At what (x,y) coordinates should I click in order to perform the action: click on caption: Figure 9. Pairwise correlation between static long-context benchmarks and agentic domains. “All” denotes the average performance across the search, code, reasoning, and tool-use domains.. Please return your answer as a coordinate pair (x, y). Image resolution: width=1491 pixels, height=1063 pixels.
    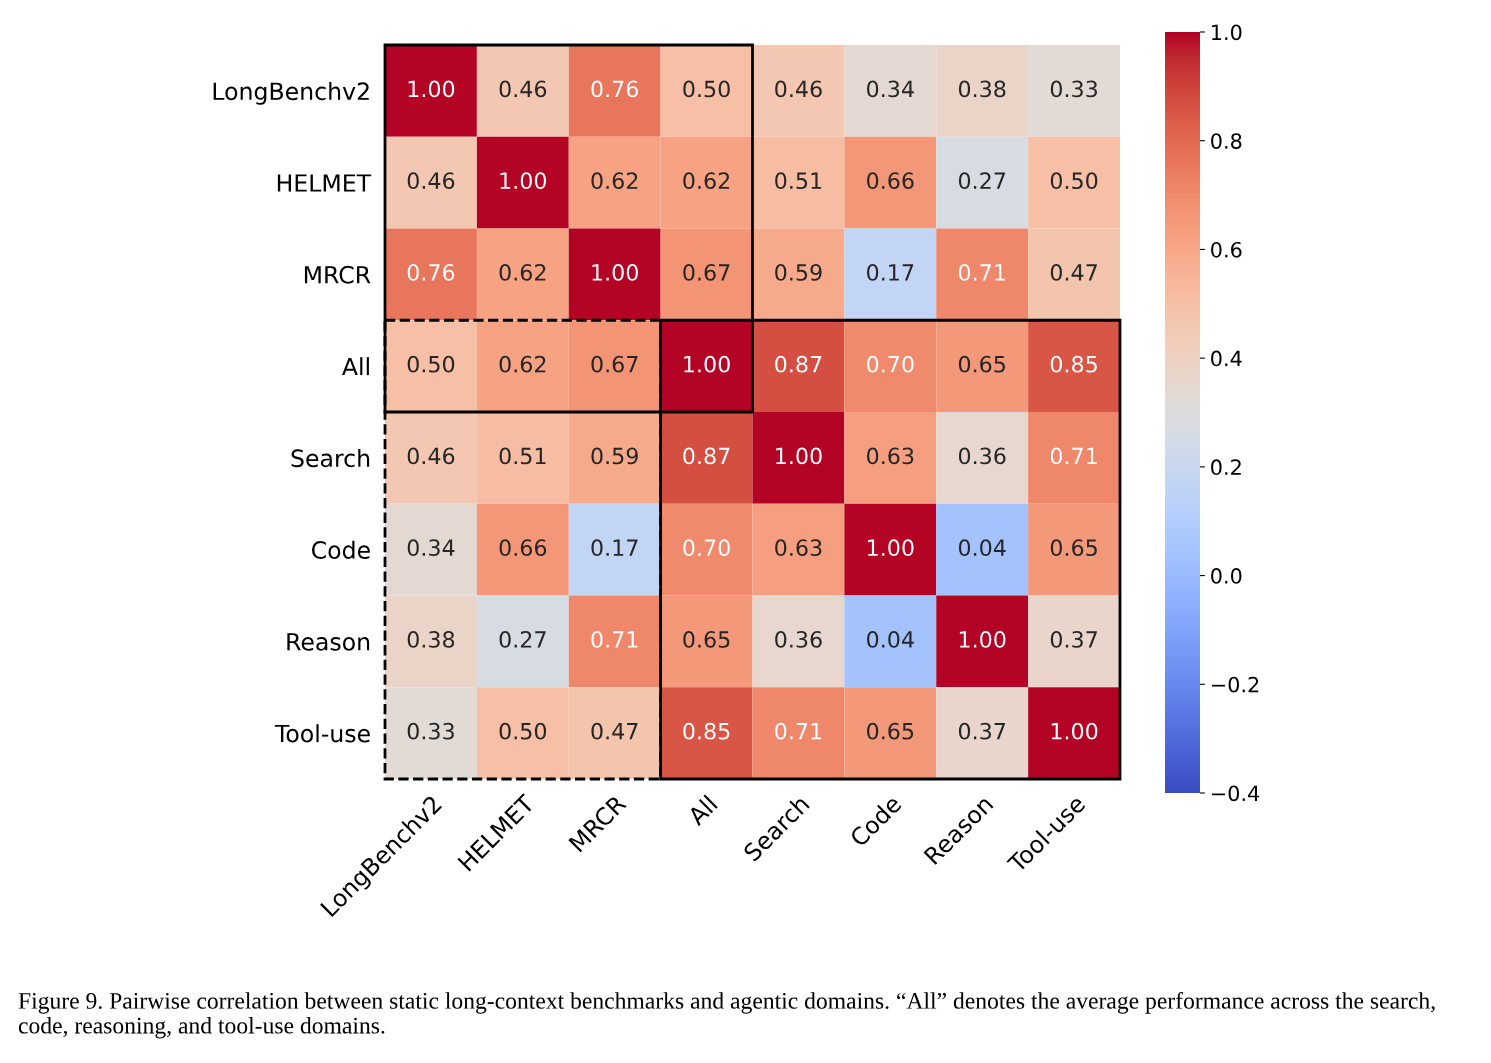
    Looking at the image, I should click on (726, 1015).